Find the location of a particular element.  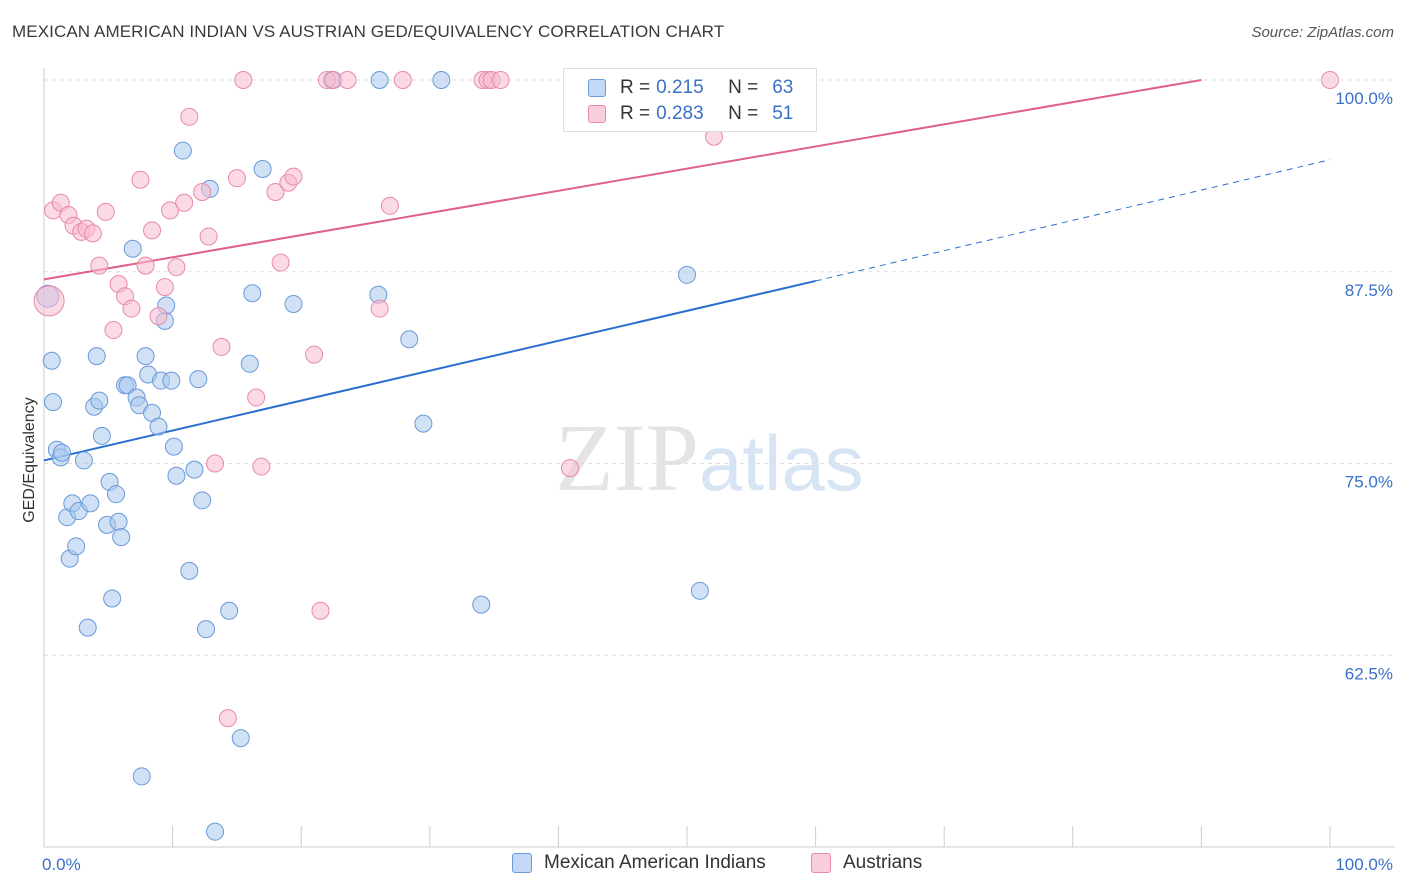

series-legend: Mexican American Indians Austrians is located at coordinates (703, 864).